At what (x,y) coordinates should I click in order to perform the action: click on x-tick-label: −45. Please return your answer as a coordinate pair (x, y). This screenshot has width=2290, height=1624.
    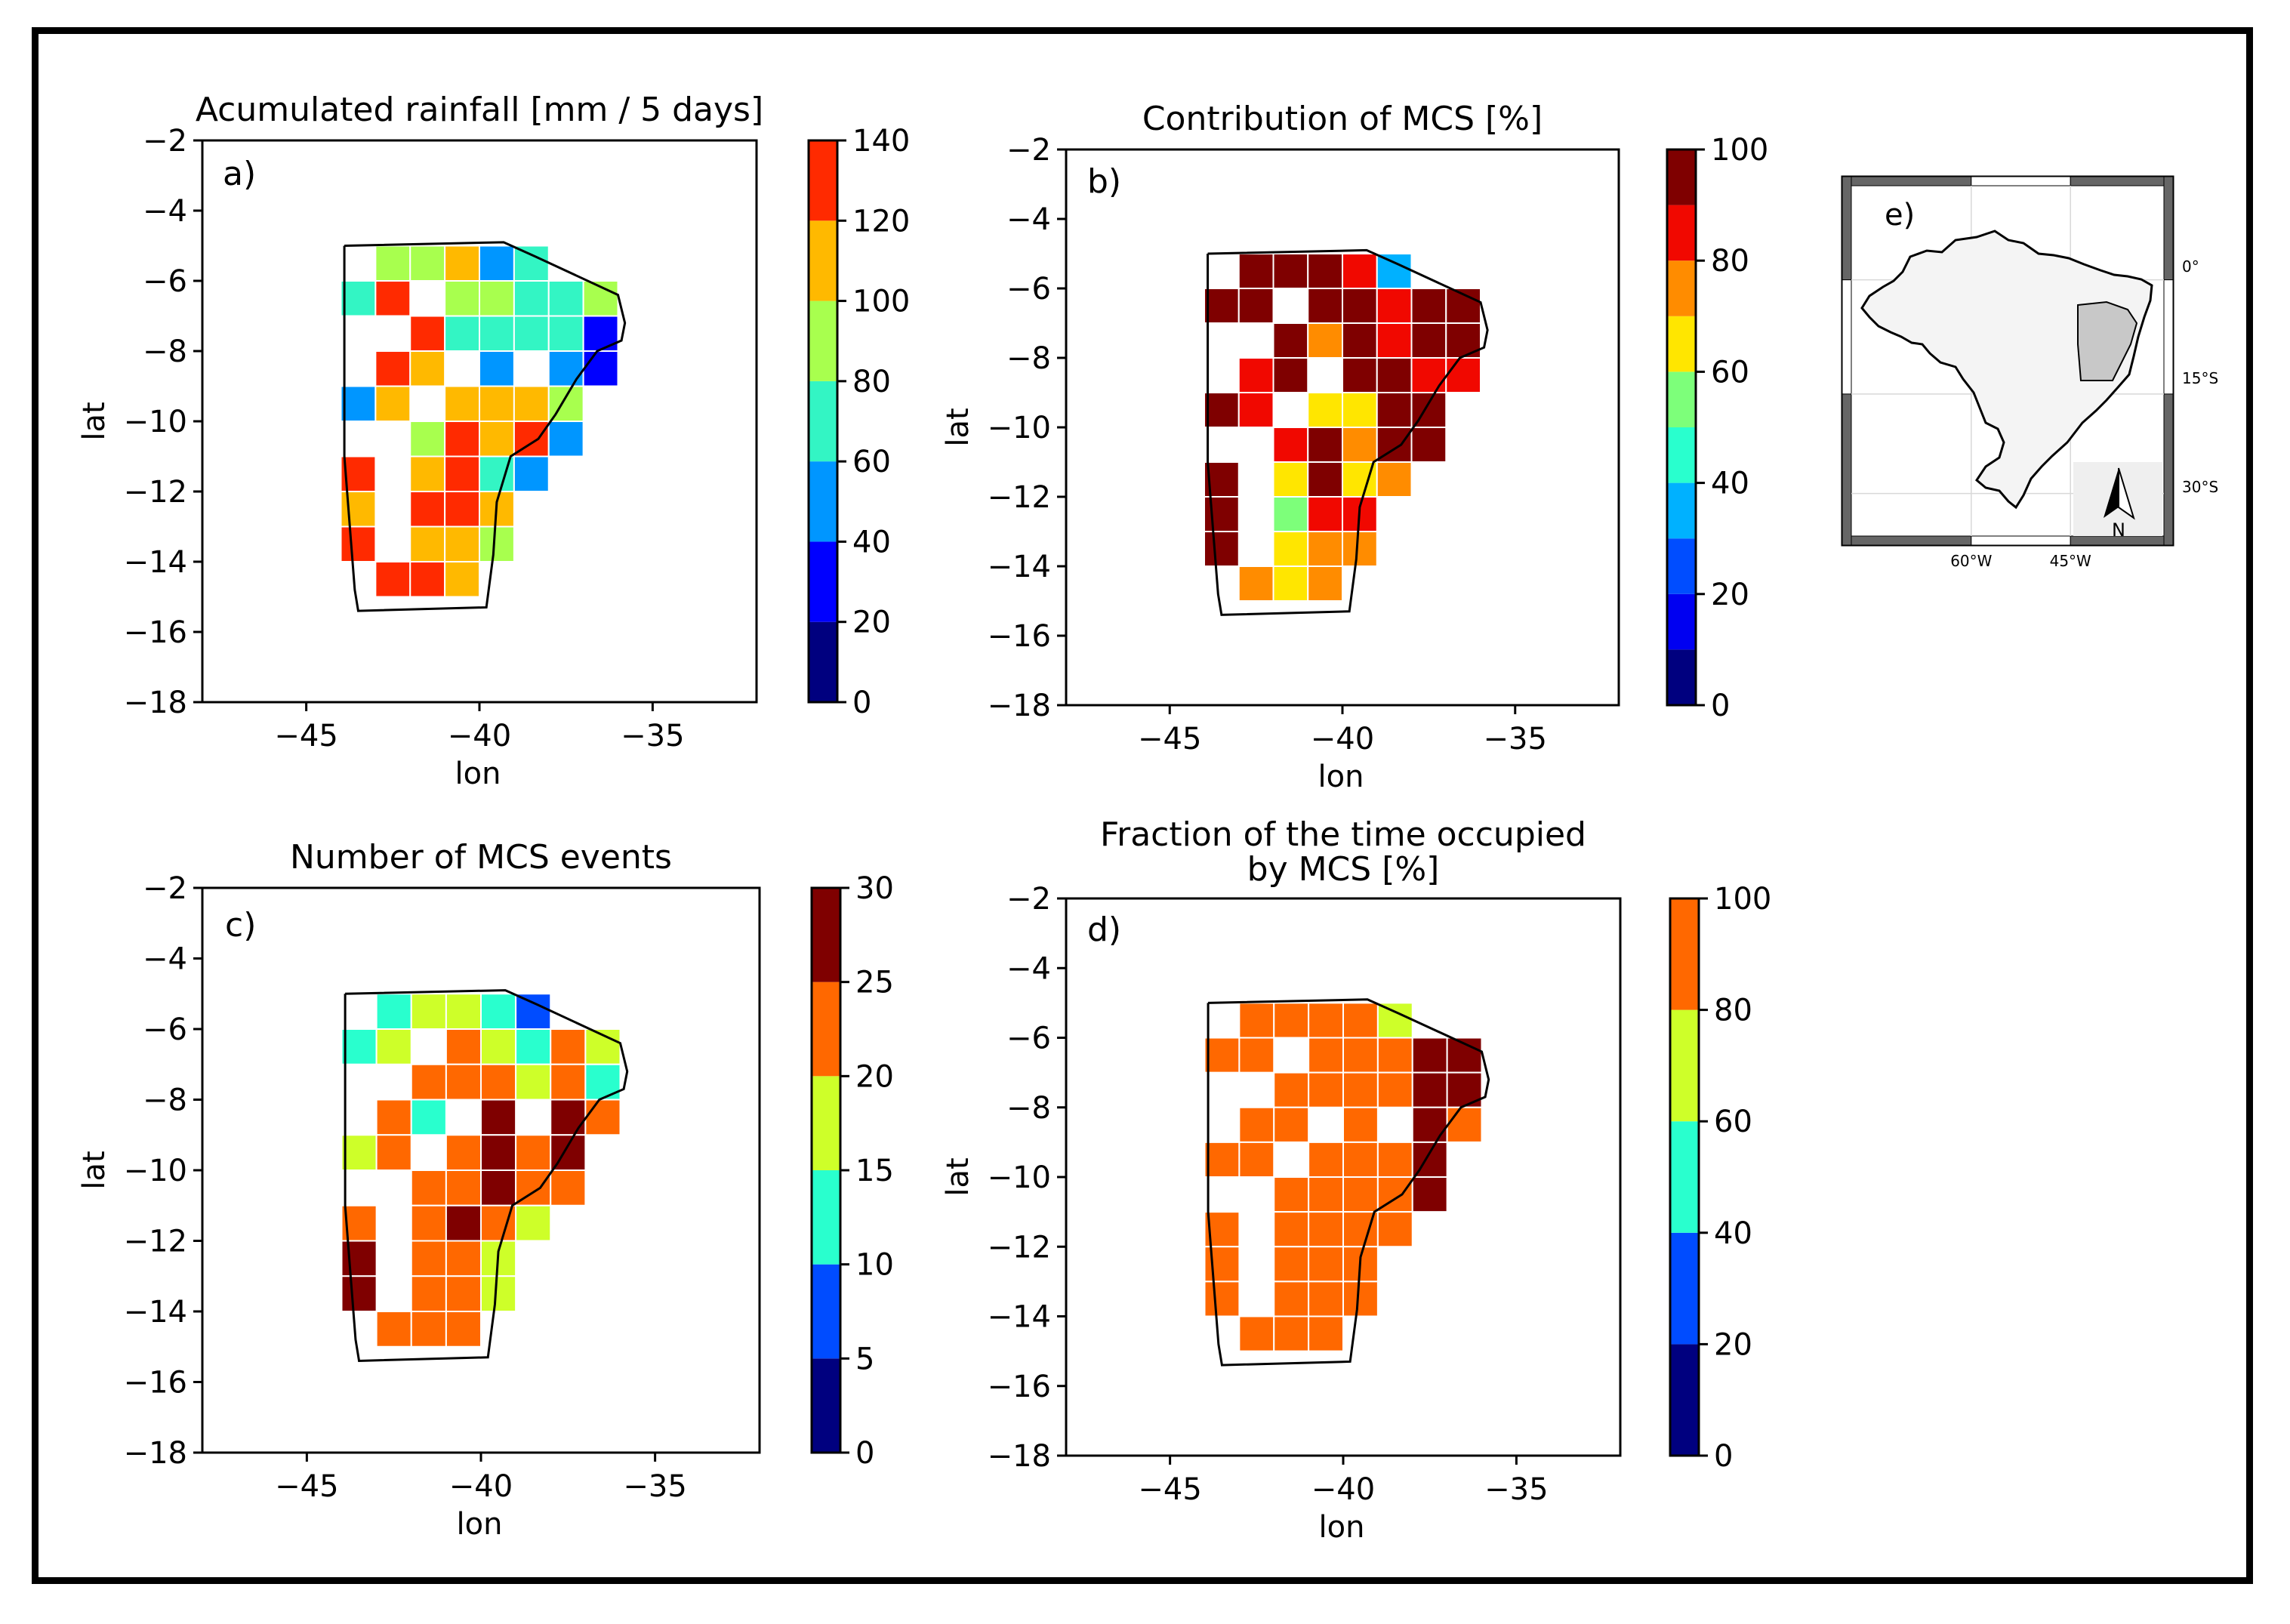
    Looking at the image, I should click on (305, 736).